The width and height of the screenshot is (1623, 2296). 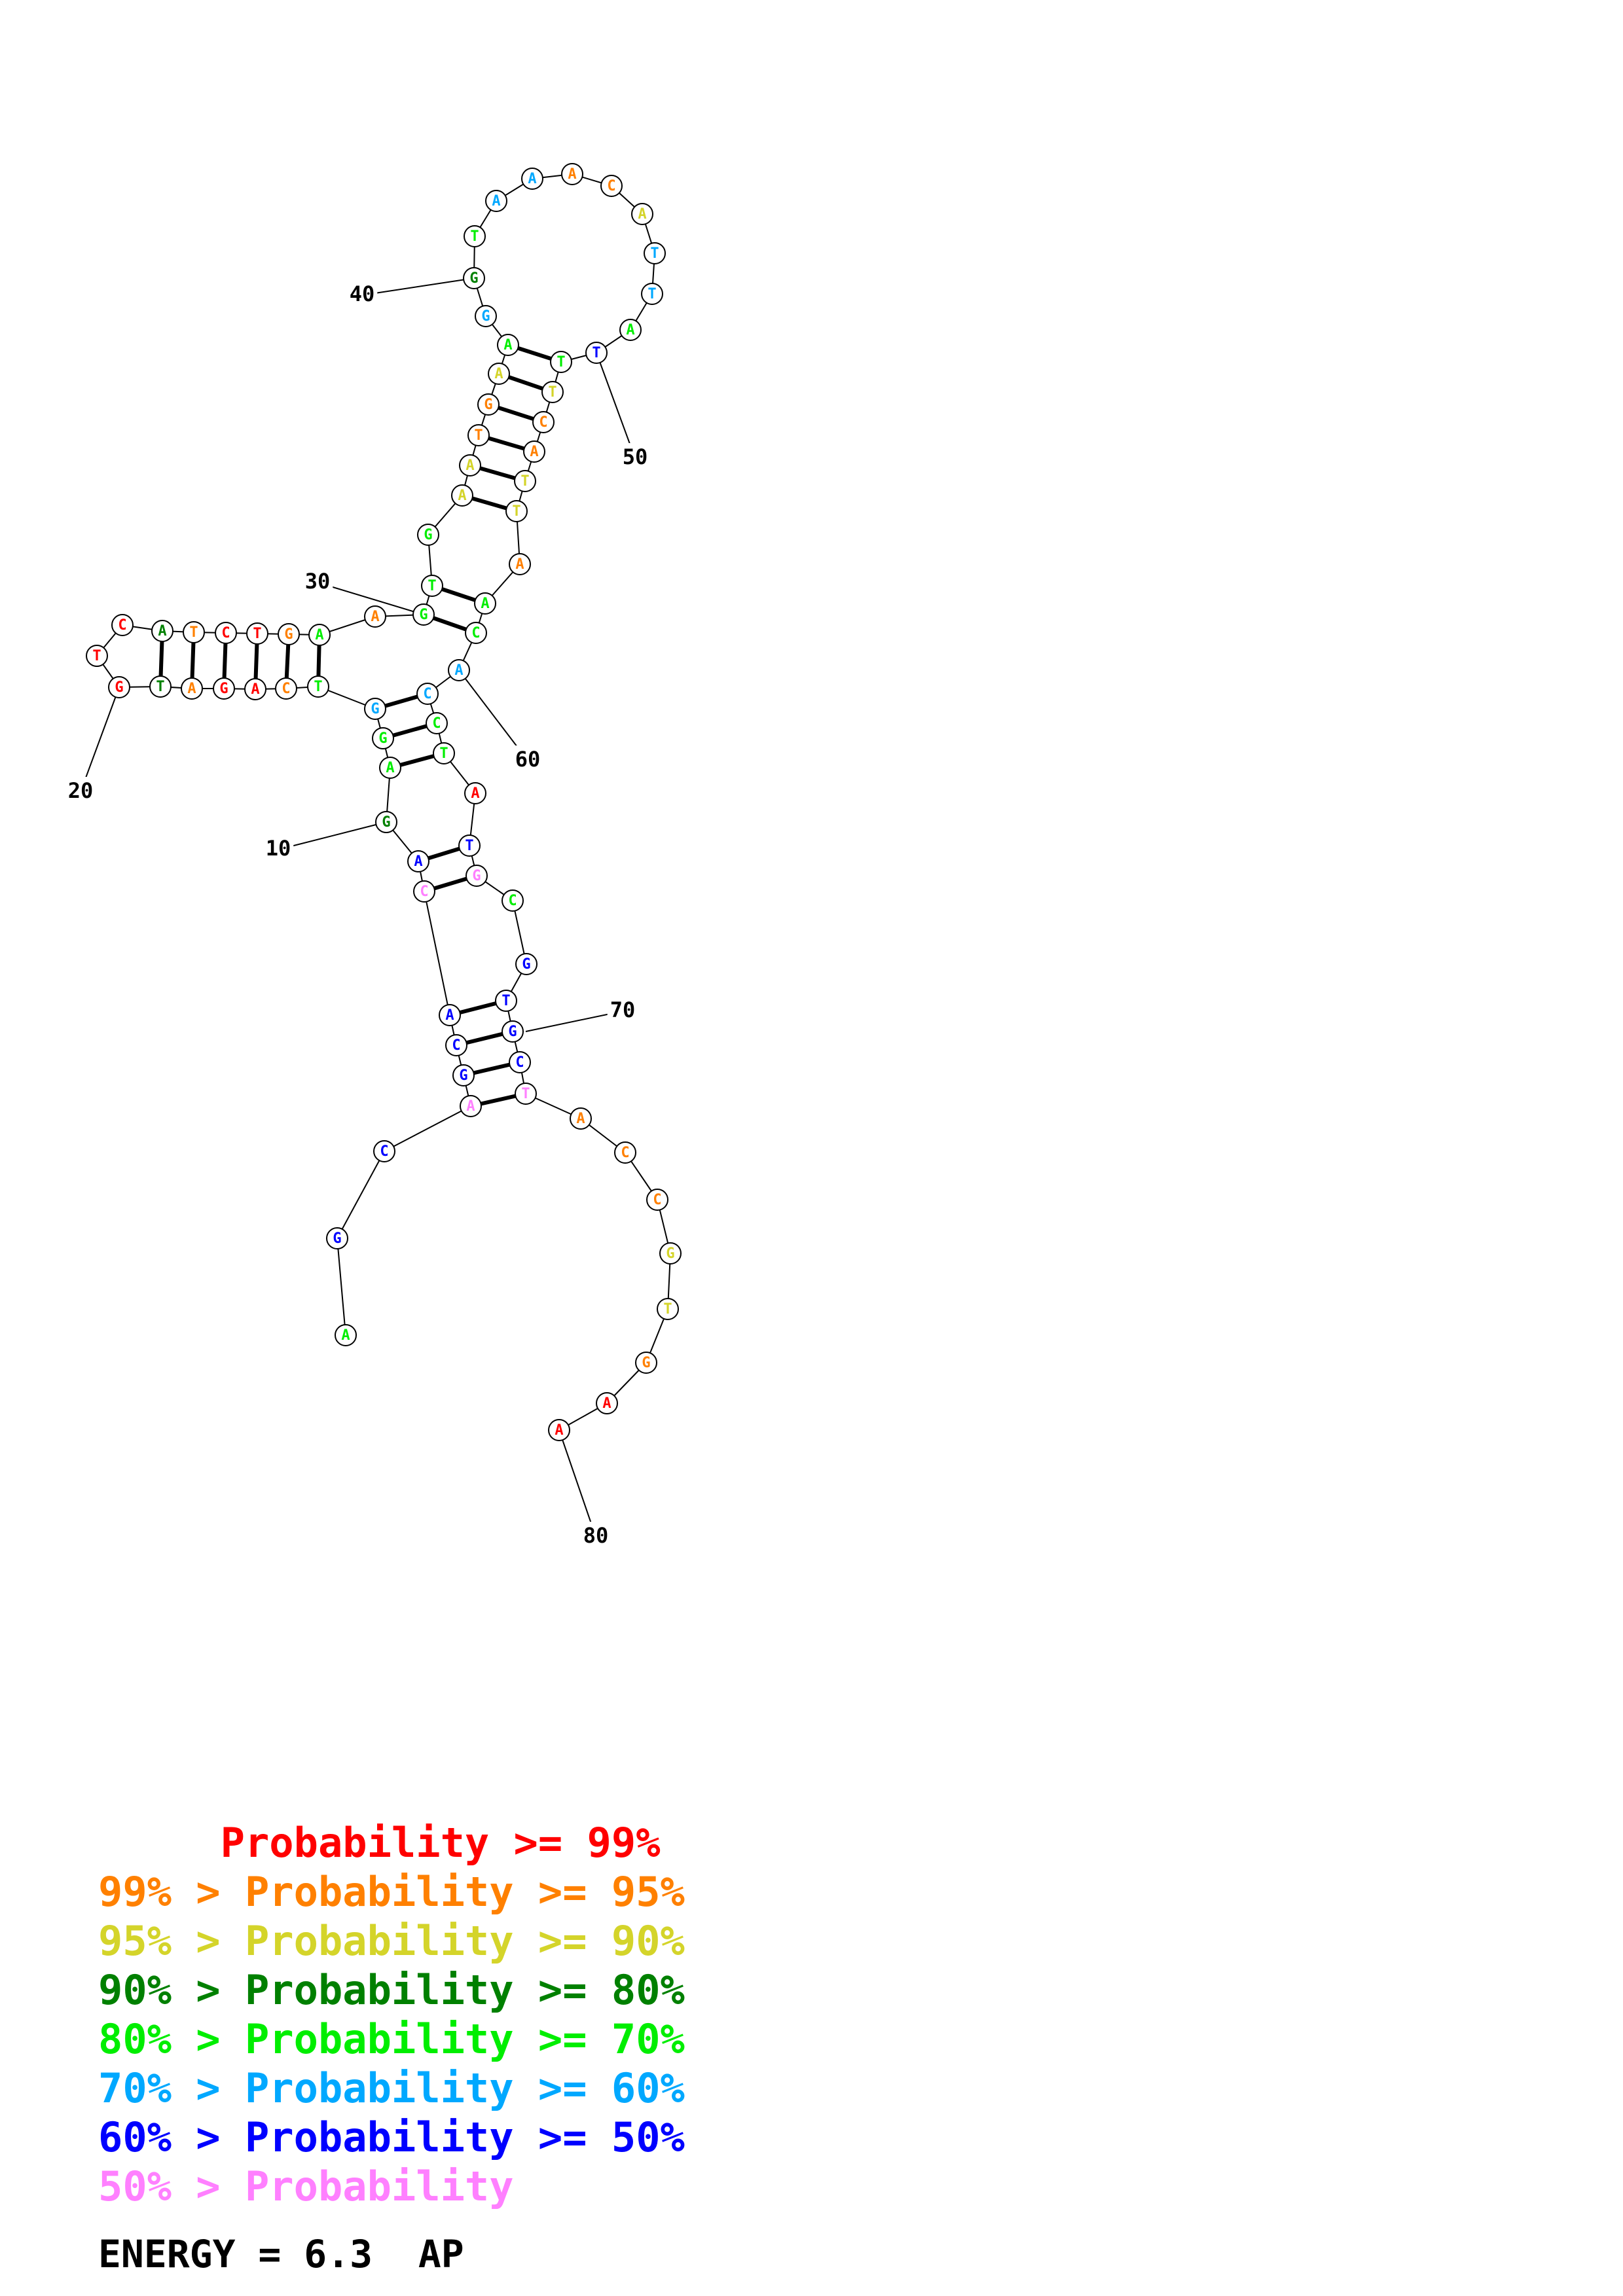 I want to click on legend-entry: 99% > Probability >= 95%, so click(x=391, y=1892).